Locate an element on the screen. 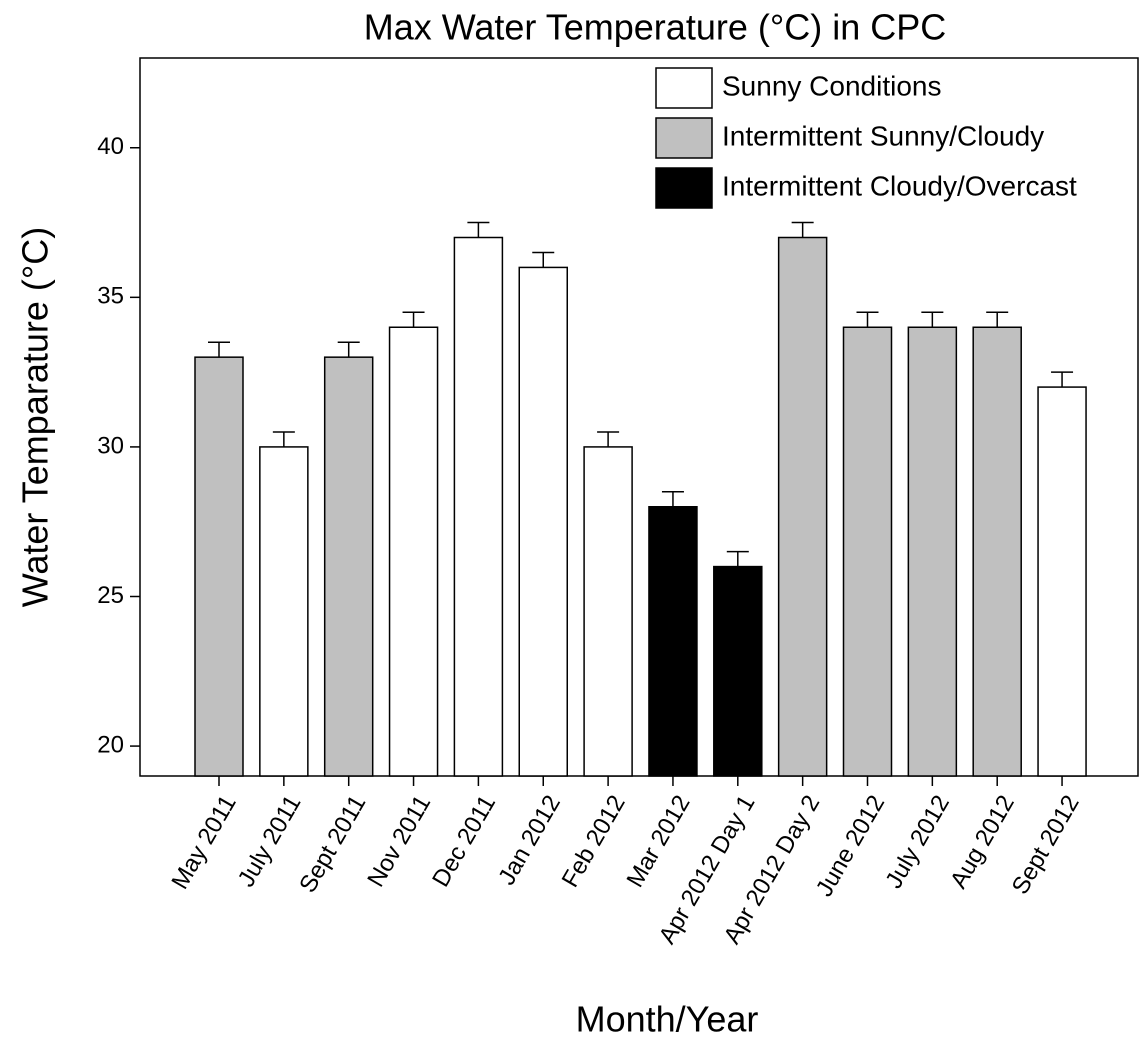 The image size is (1144, 1046). x-tick-label: Mar 2012 is located at coordinates (659, 841).